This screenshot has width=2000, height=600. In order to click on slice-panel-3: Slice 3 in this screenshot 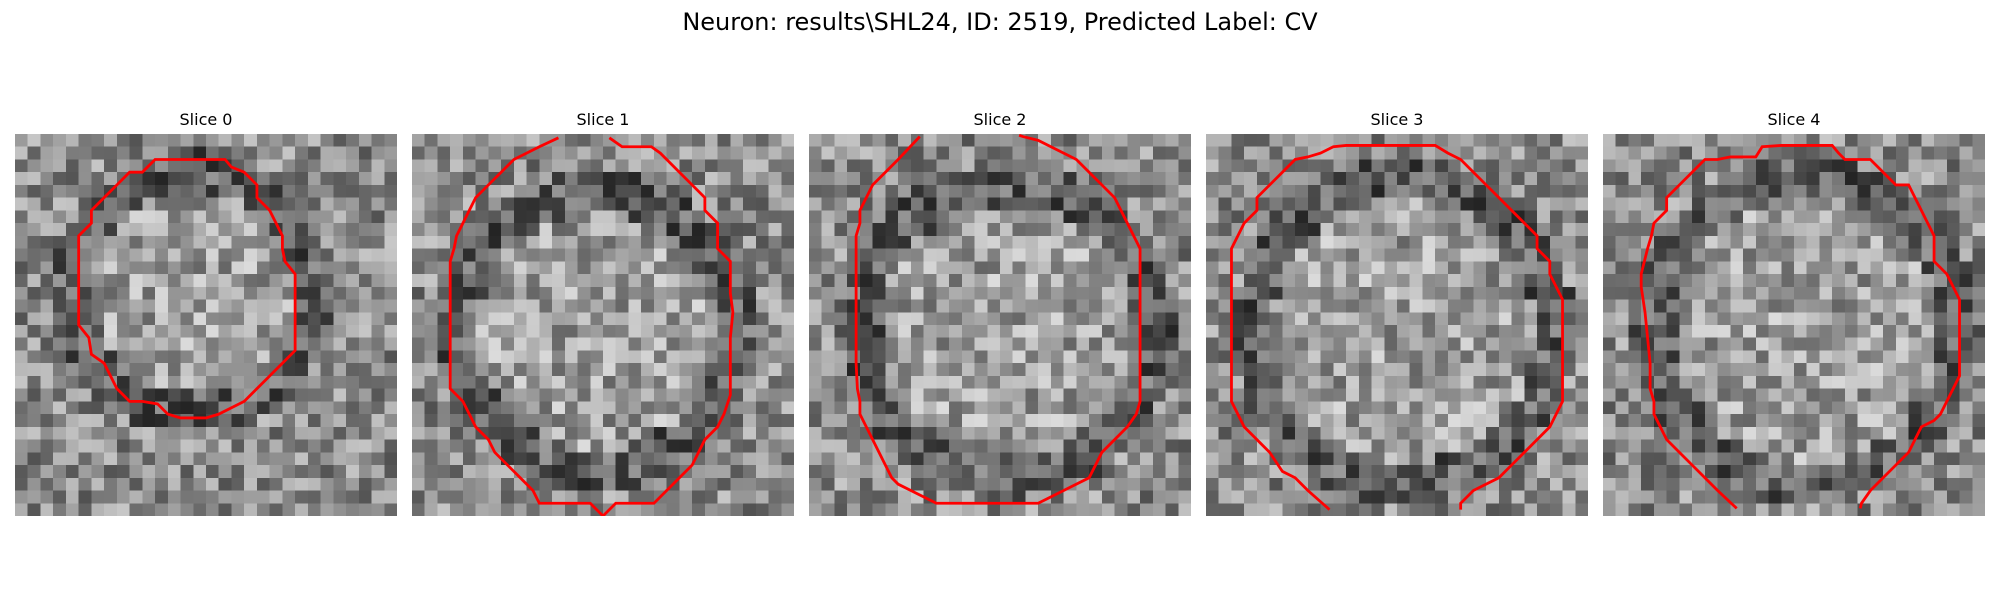, I will do `click(1397, 313)`.